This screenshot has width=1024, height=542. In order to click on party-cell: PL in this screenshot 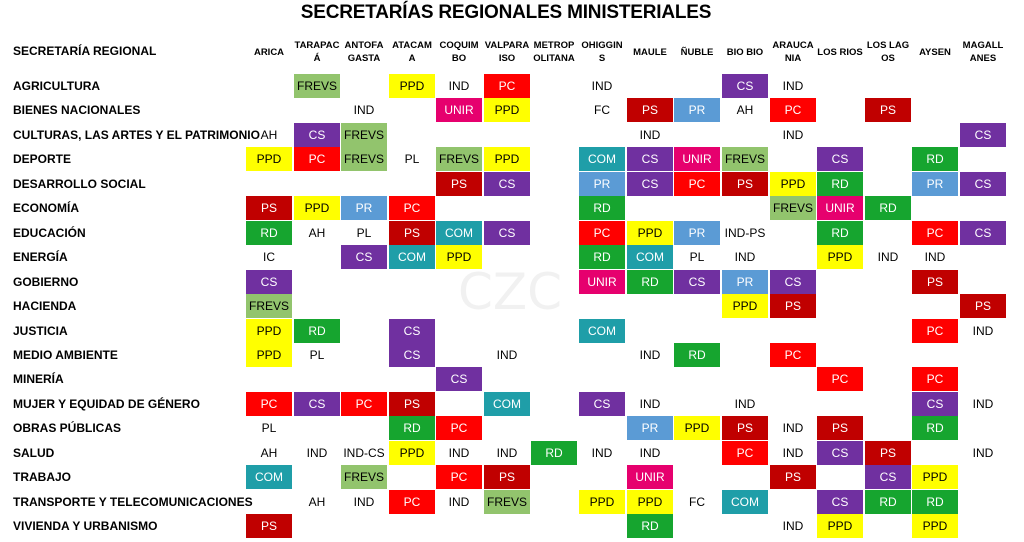, I will do `click(697, 257)`.